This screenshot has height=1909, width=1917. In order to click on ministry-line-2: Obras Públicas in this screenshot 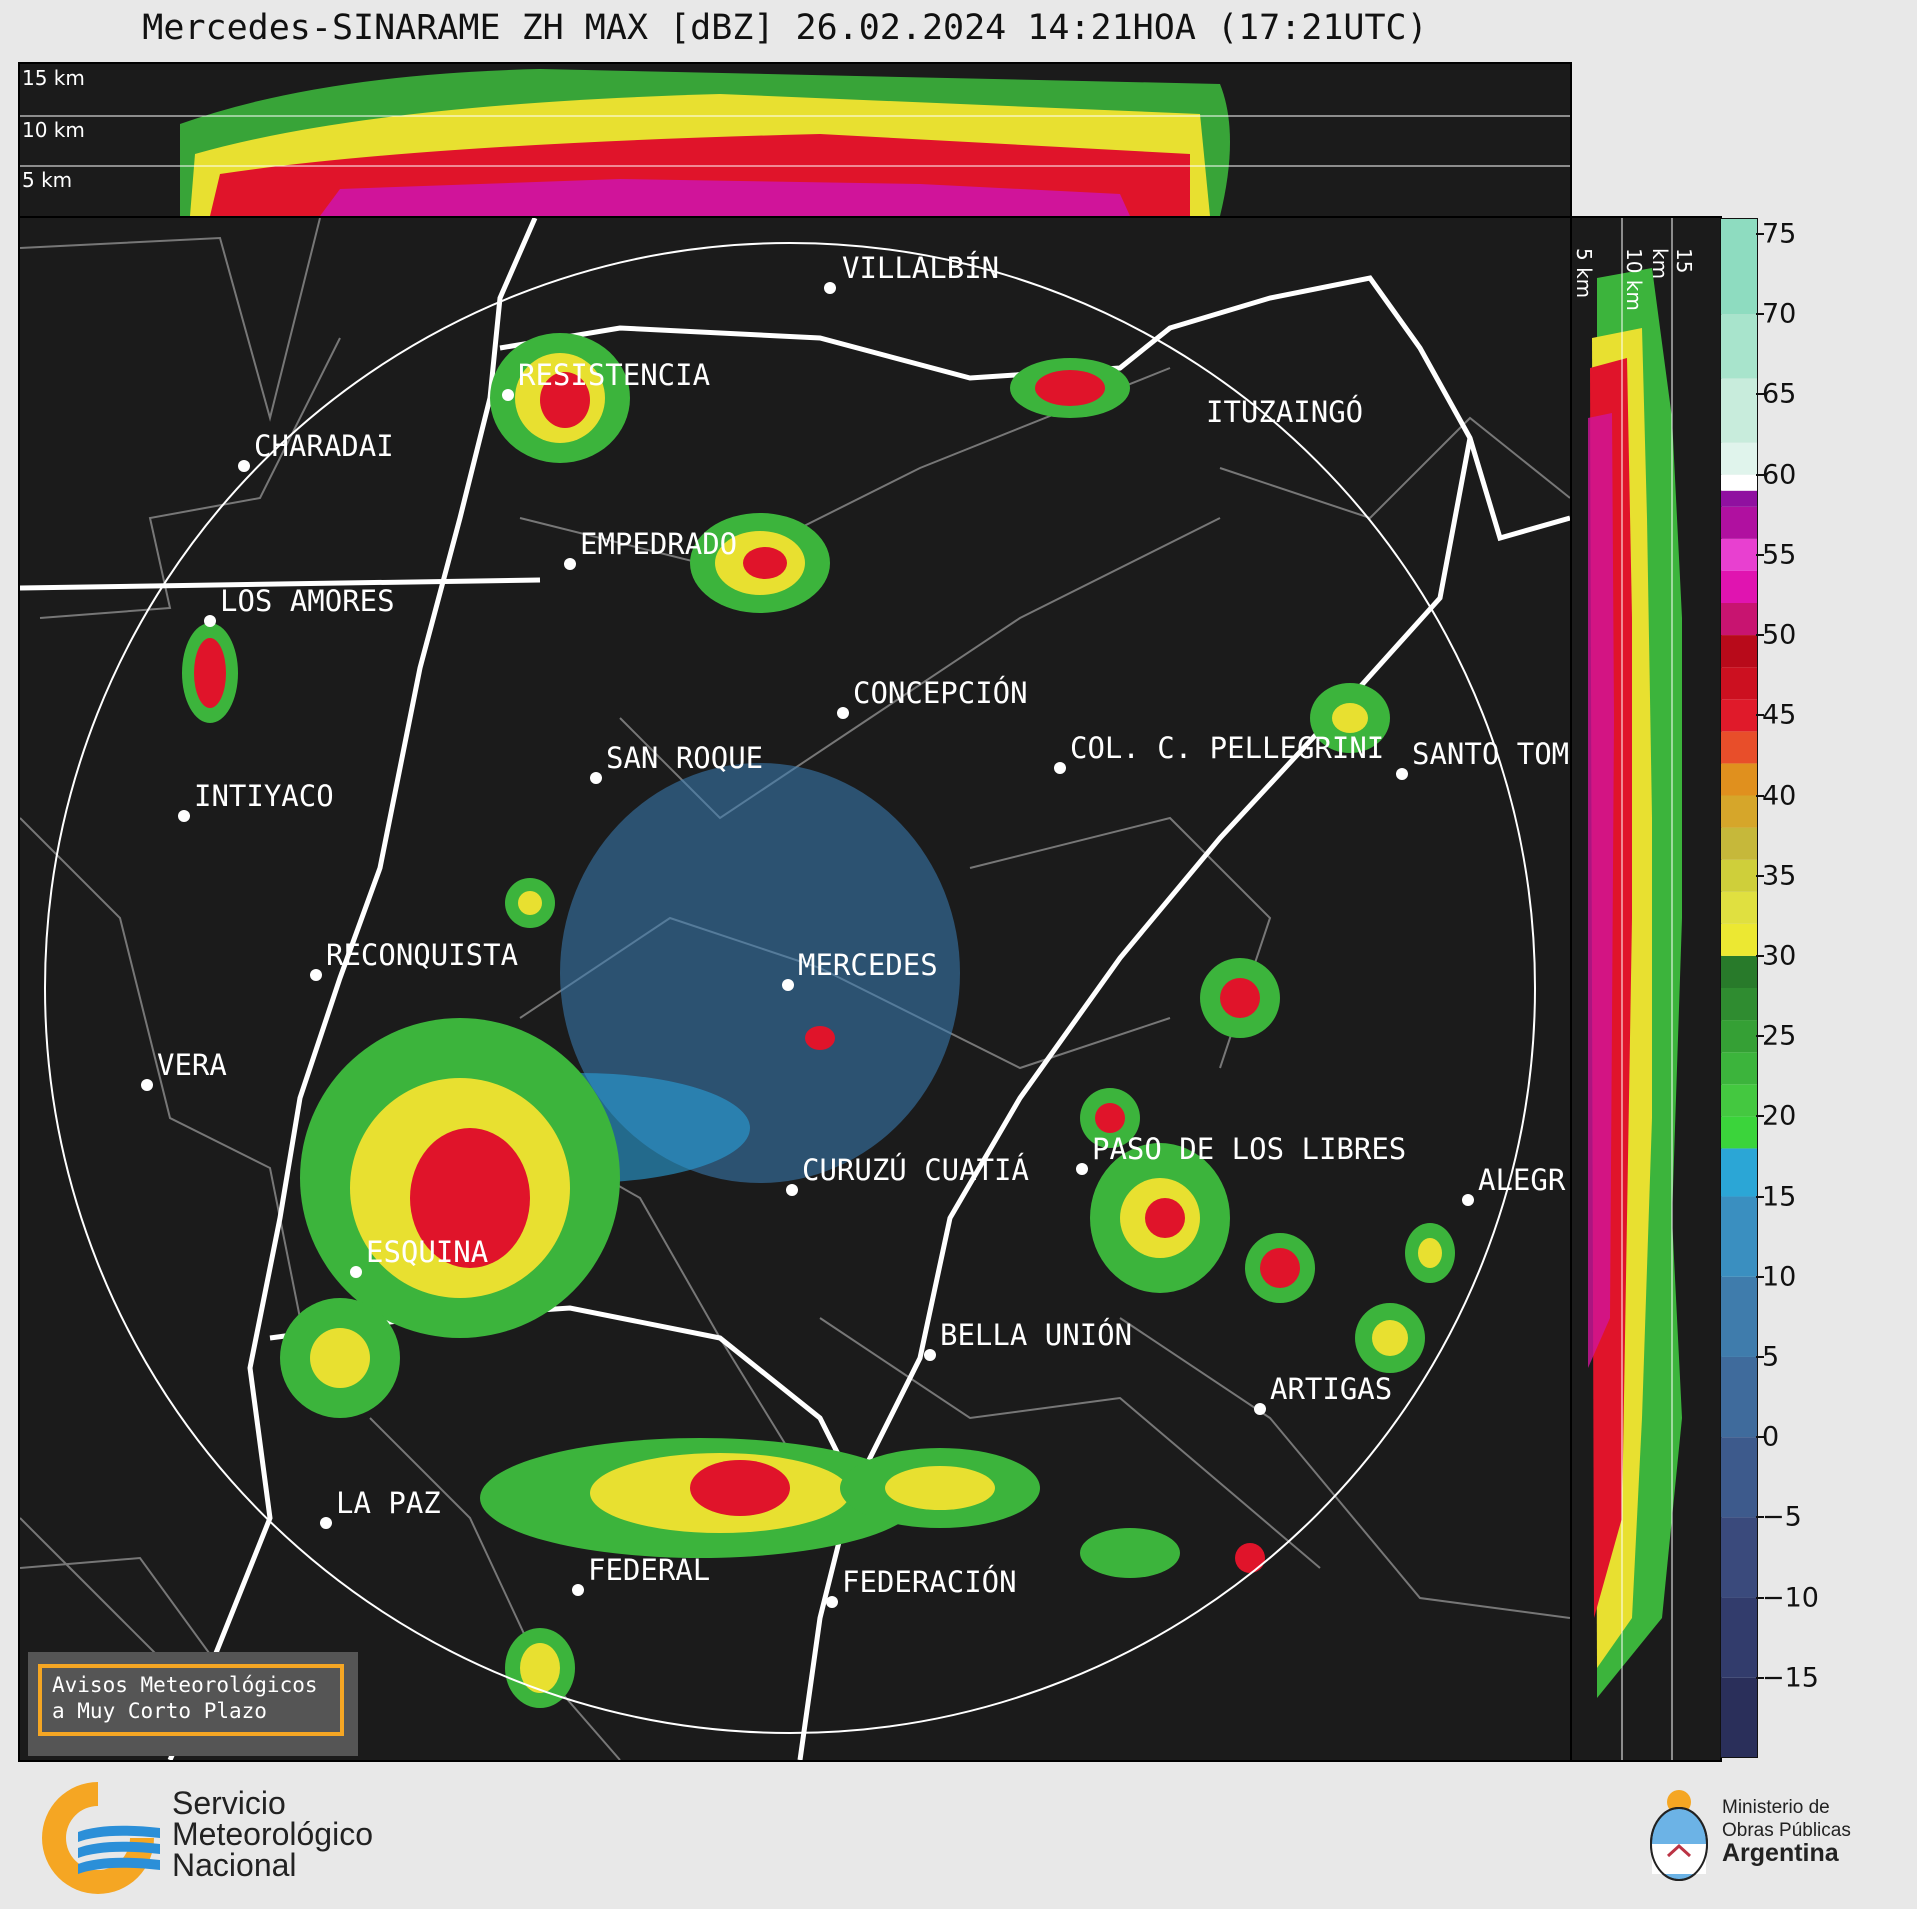, I will do `click(1786, 1830)`.